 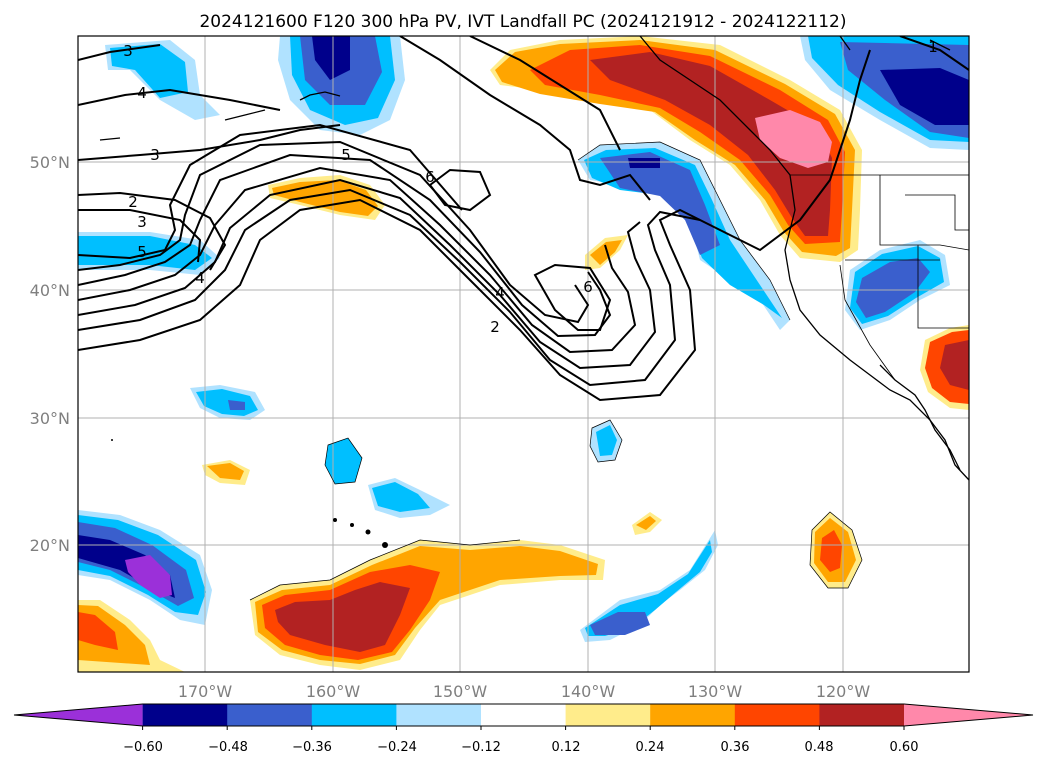 I want to click on colorbar, so click(x=523, y=716).